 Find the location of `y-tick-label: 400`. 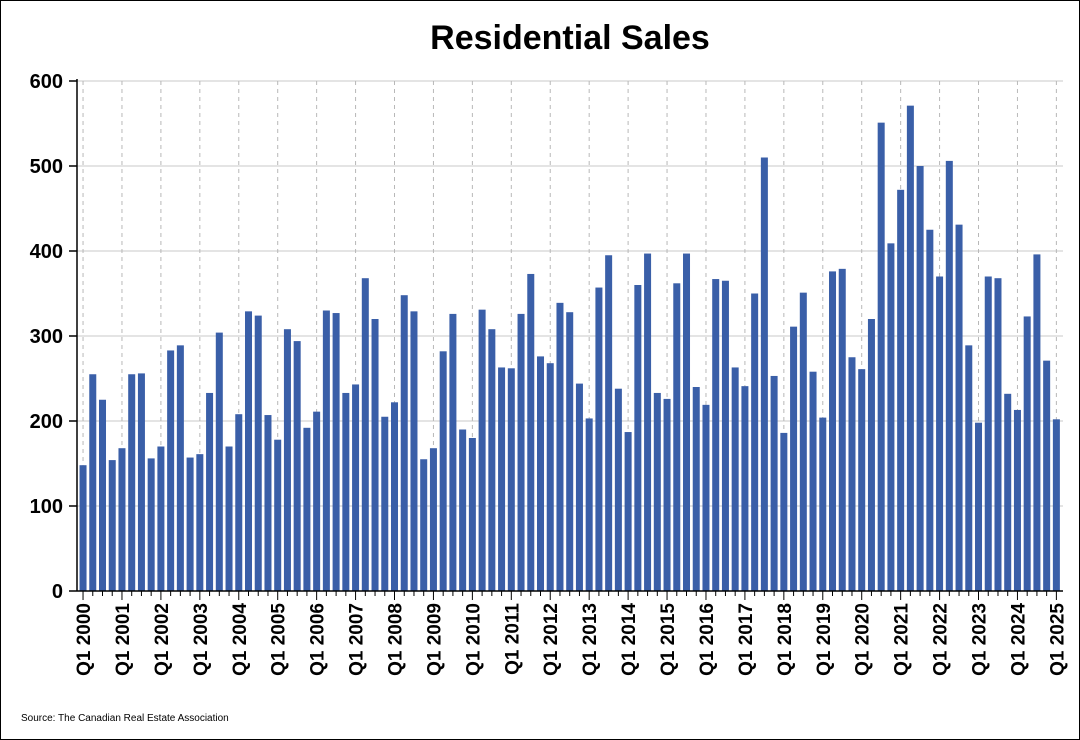

y-tick-label: 400 is located at coordinates (46, 252).